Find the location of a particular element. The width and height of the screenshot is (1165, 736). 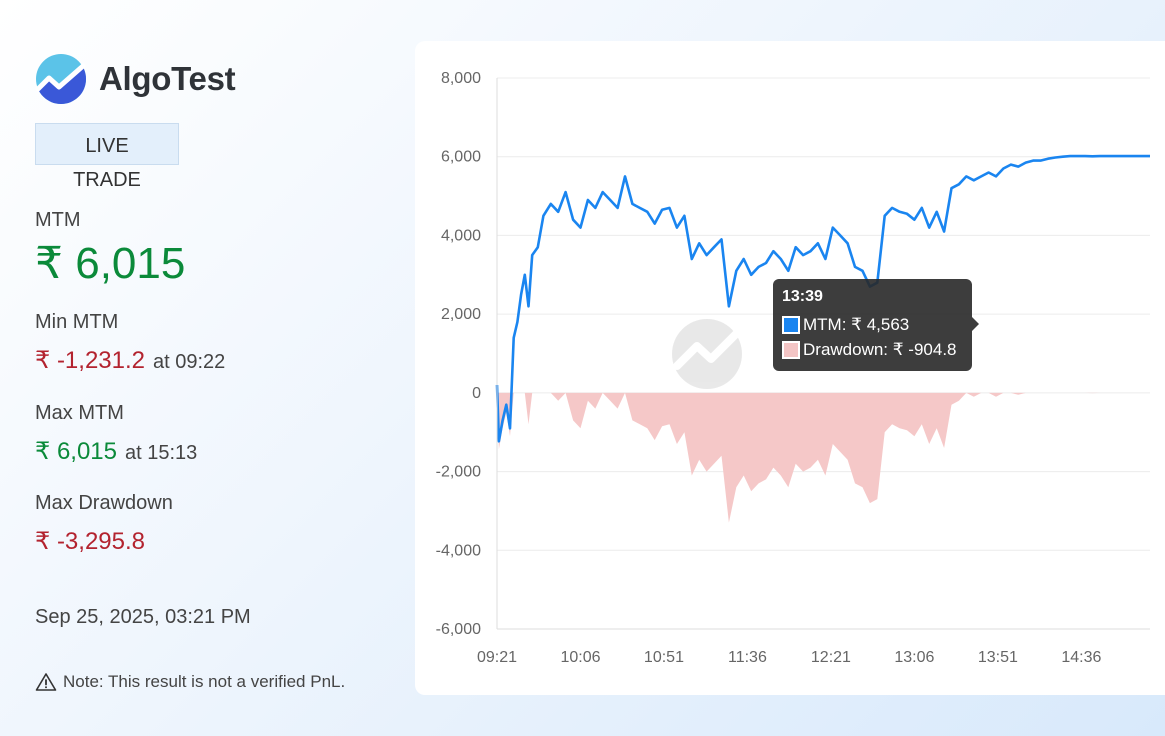

note: Note: This result is not a verified PnL. is located at coordinates (190, 682).